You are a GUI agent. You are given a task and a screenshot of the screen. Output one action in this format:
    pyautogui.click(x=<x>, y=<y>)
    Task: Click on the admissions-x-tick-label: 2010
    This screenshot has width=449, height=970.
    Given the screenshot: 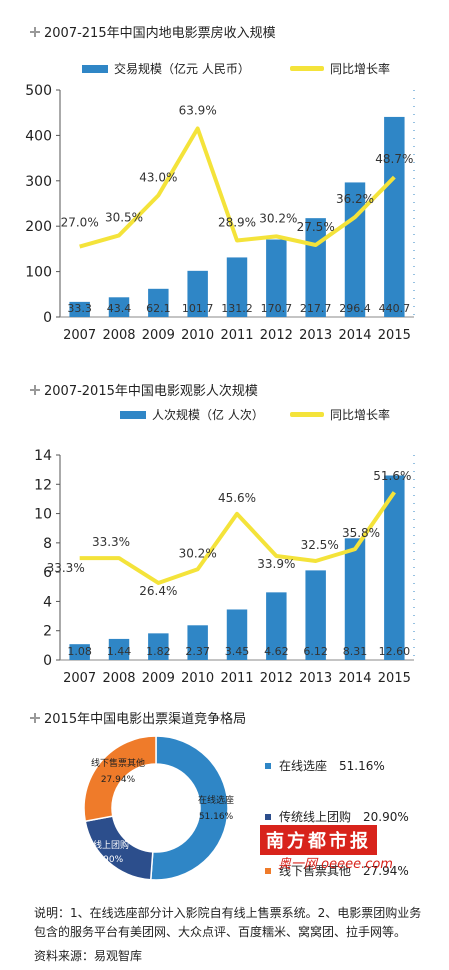 What is the action you would take?
    pyautogui.click(x=197, y=678)
    